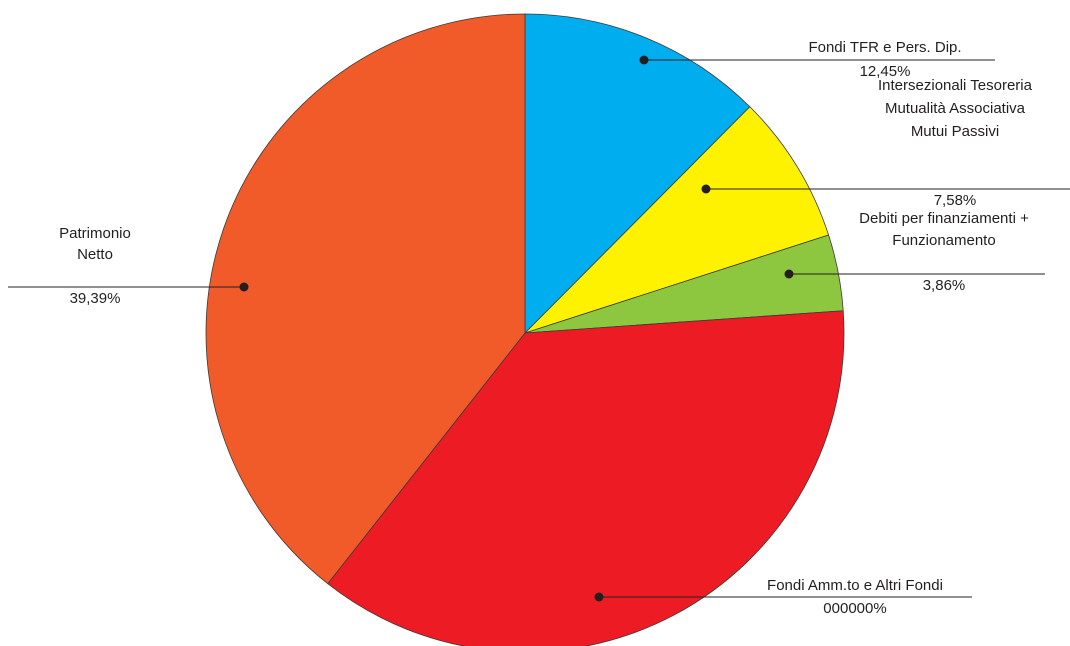  What do you see at coordinates (95, 298) in the screenshot?
I see `slice-value-label: 39,39%` at bounding box center [95, 298].